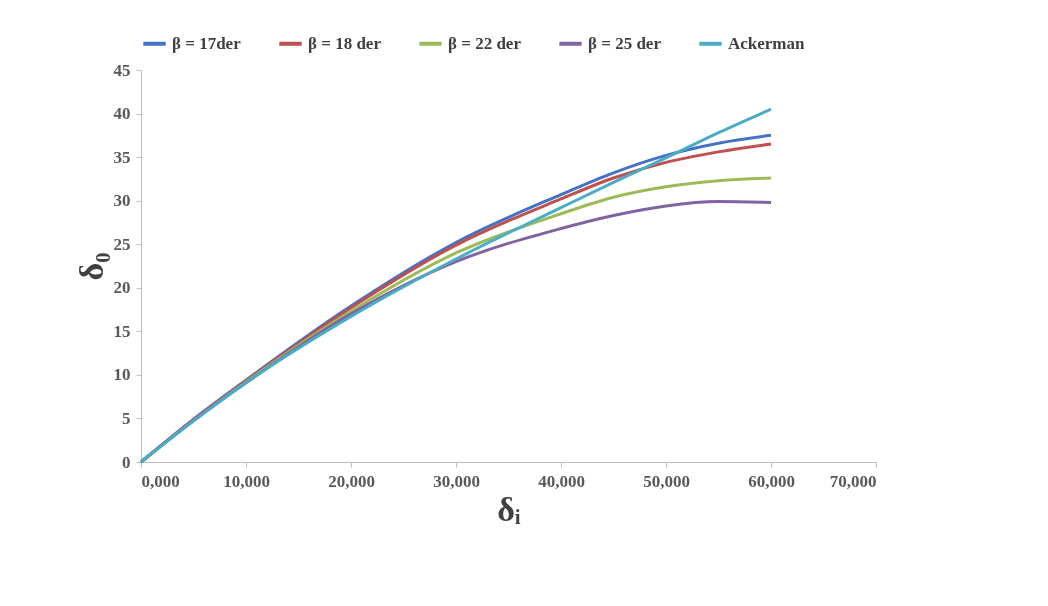  I want to click on y-tick-label: 0, so click(126, 462).